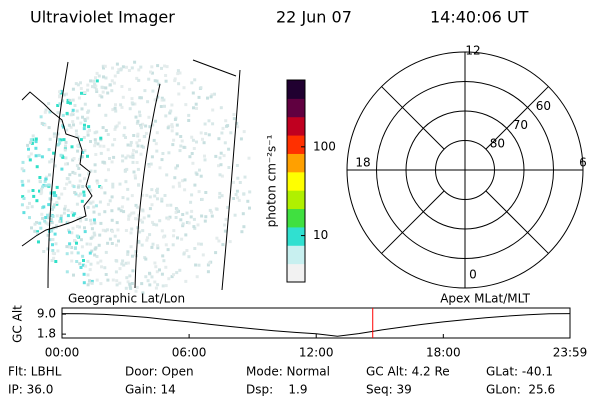 This screenshot has width=600, height=400. I want to click on lat-line, so click(214, 68).